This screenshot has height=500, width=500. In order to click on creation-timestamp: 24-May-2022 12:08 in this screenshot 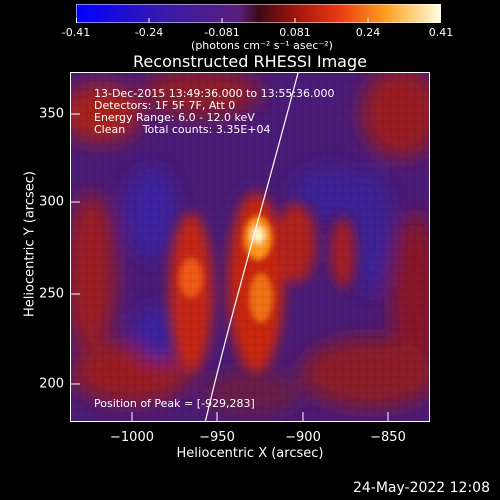, I will do `click(421, 488)`.